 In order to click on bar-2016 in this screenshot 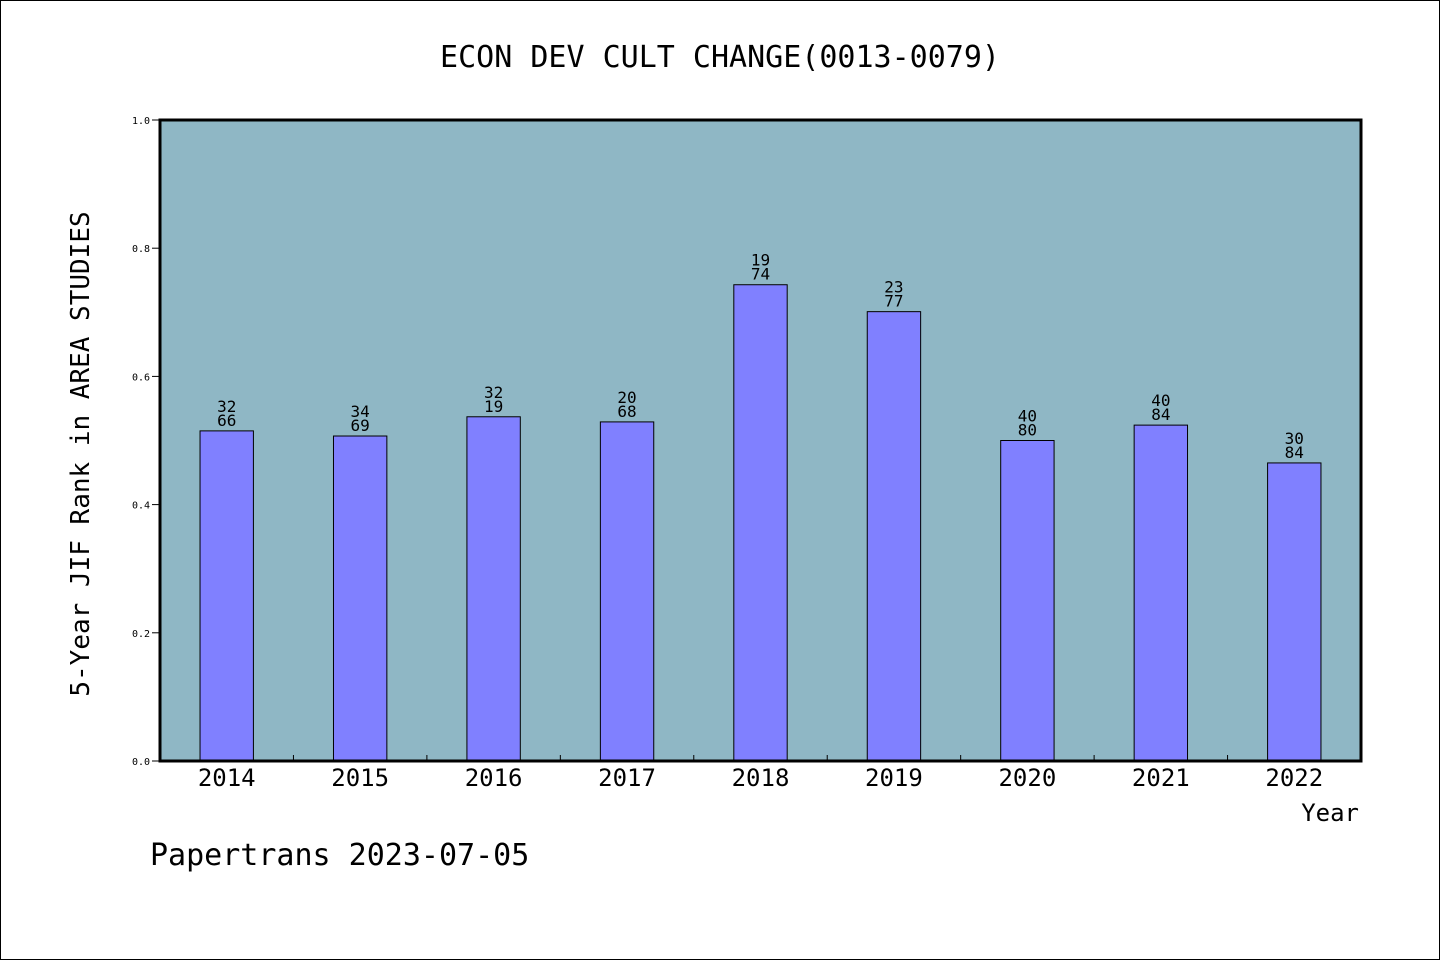, I will do `click(493, 589)`.